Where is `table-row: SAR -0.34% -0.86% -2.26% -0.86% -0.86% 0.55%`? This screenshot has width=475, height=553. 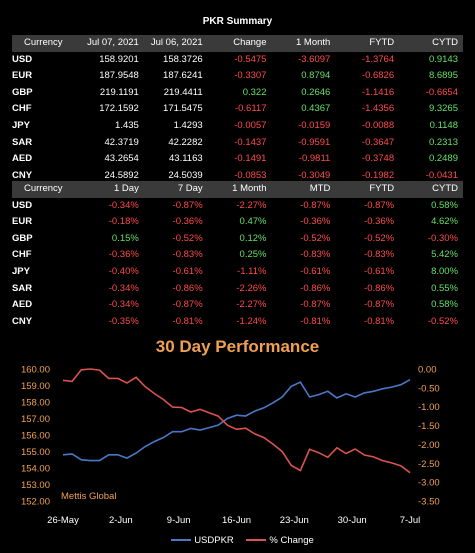
table-row: SAR -0.34% -0.86% -2.26% -0.86% -0.86% 0.55% is located at coordinates (237, 289).